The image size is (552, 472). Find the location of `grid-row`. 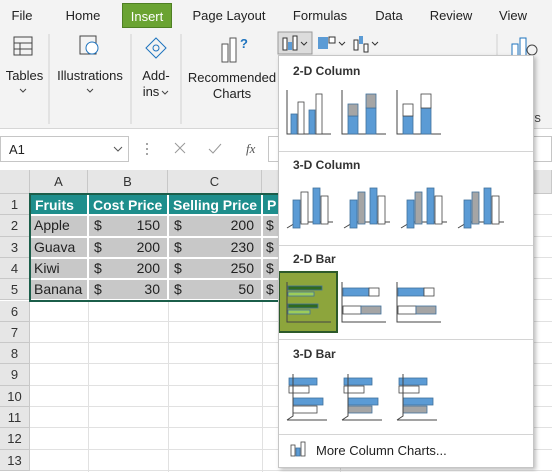

grid-row is located at coordinates (291, 460).